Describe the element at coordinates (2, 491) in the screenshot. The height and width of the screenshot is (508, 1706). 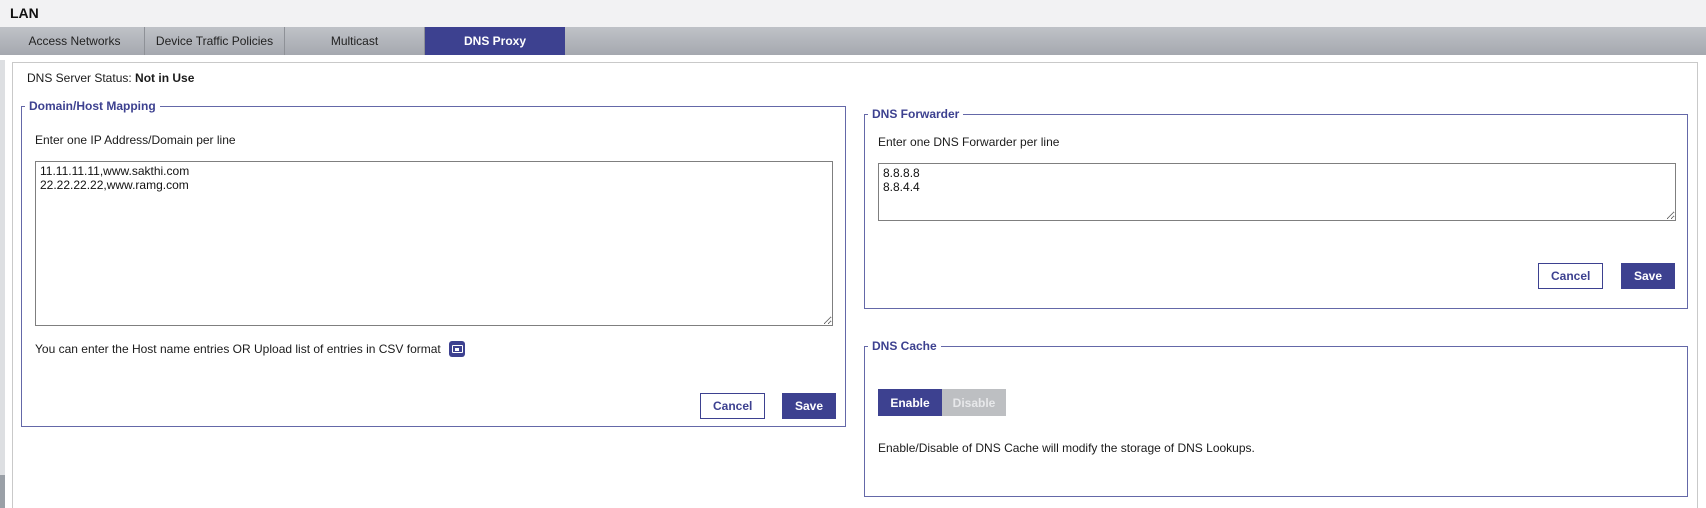
I see `left-scrollbar-thumb` at that location.